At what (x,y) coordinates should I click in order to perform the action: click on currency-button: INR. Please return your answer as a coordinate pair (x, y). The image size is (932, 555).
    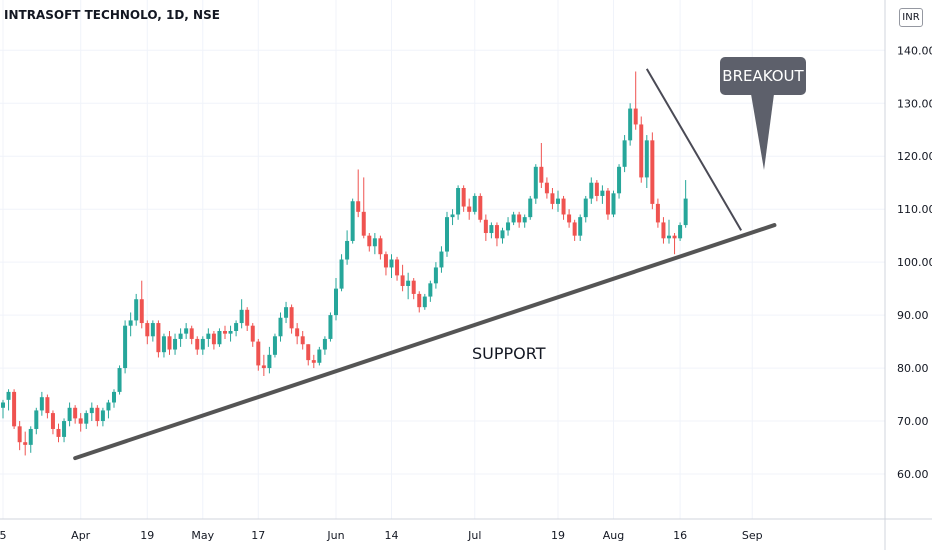
    Looking at the image, I should click on (911, 17).